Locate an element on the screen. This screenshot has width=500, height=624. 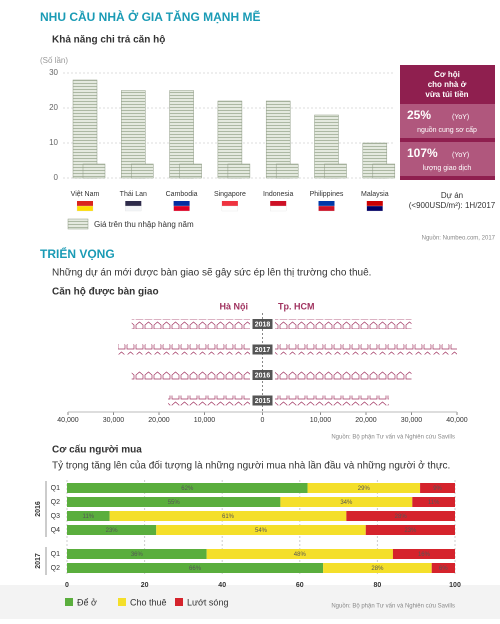
x-tick-label: 40 is located at coordinates (222, 585).